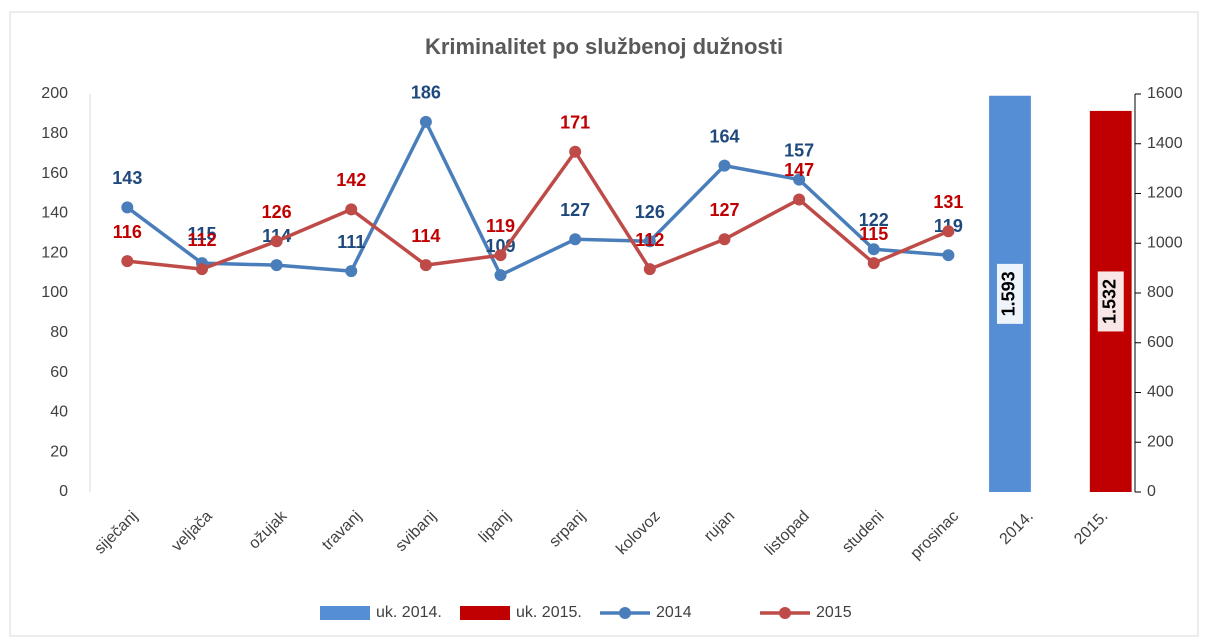 Image resolution: width=1208 pixels, height=641 pixels. I want to click on value-label: 111, so click(351, 242).